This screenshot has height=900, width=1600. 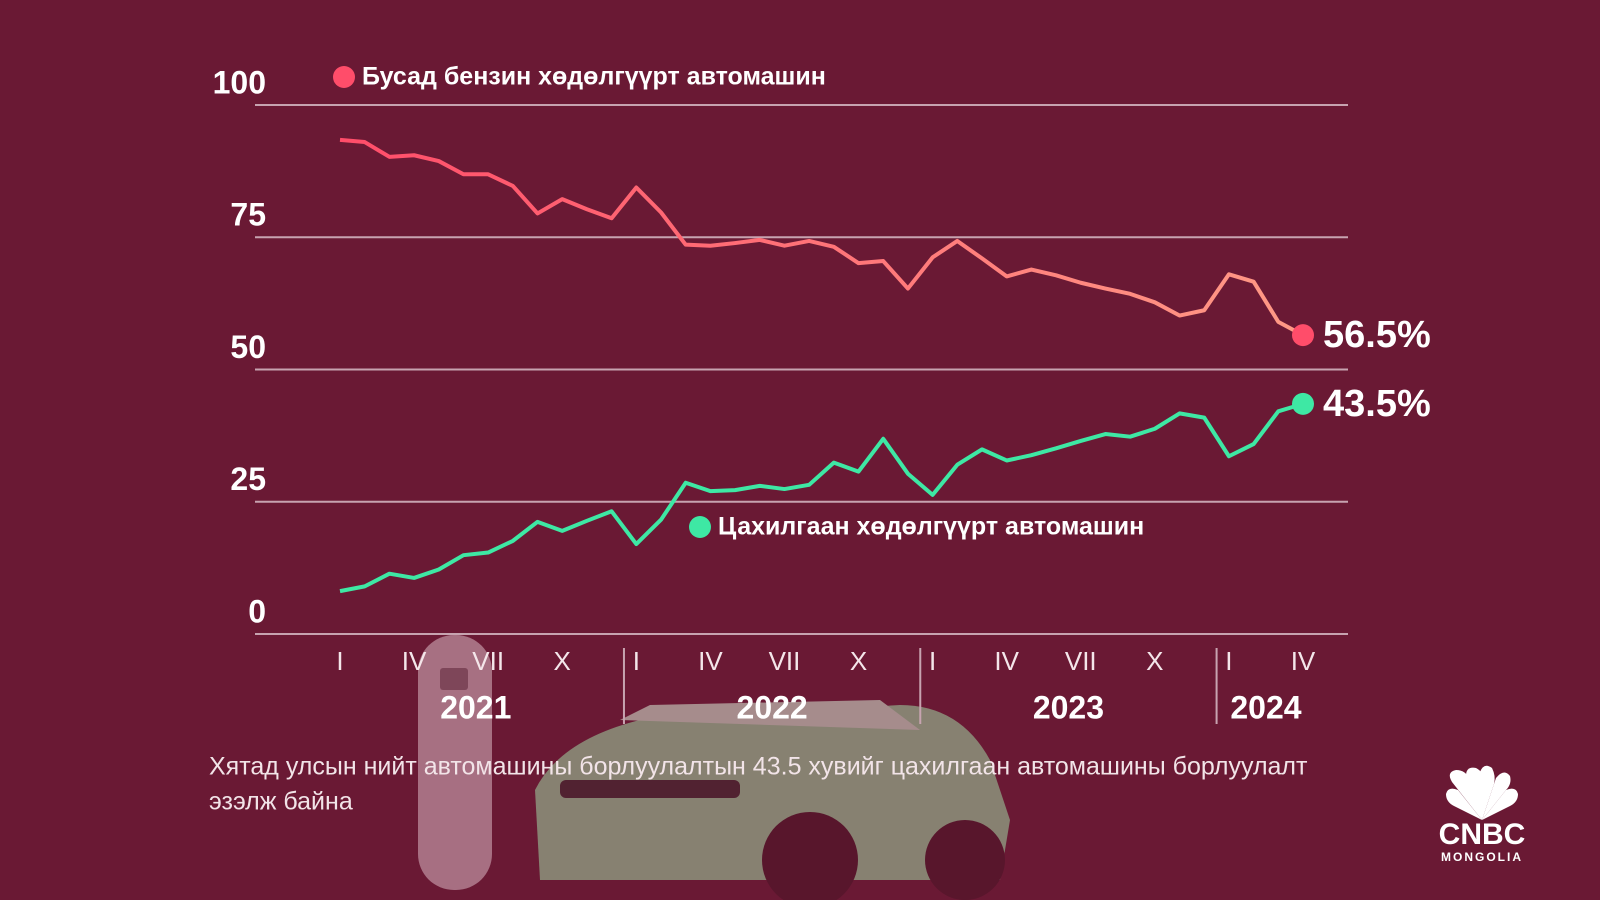 What do you see at coordinates (248, 479) in the screenshot?
I see `y-tick-label: 25` at bounding box center [248, 479].